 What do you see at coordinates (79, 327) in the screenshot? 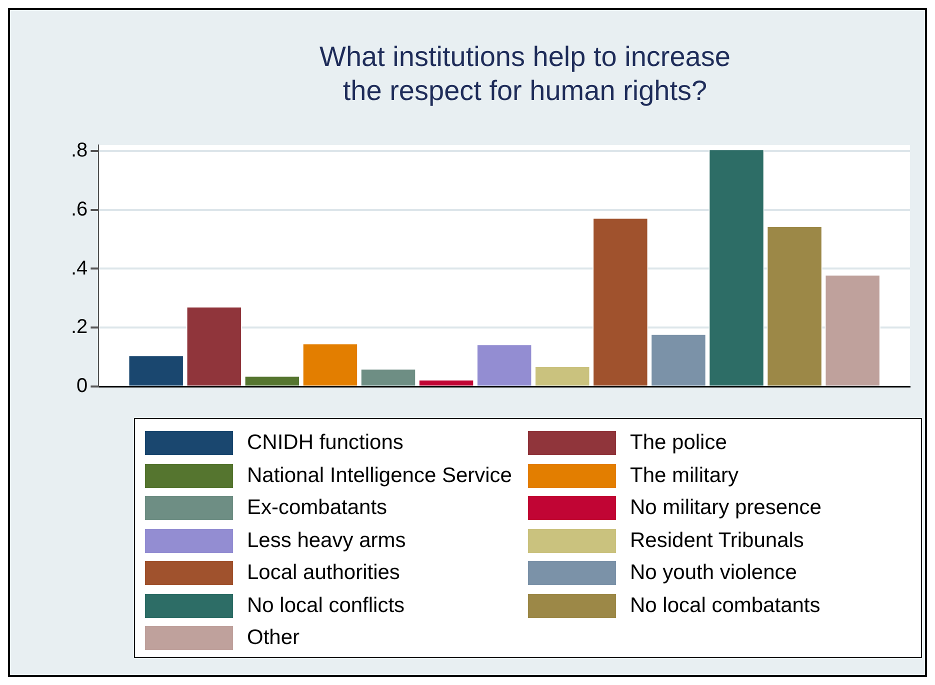
I see `y-tick-label: .2` at bounding box center [79, 327].